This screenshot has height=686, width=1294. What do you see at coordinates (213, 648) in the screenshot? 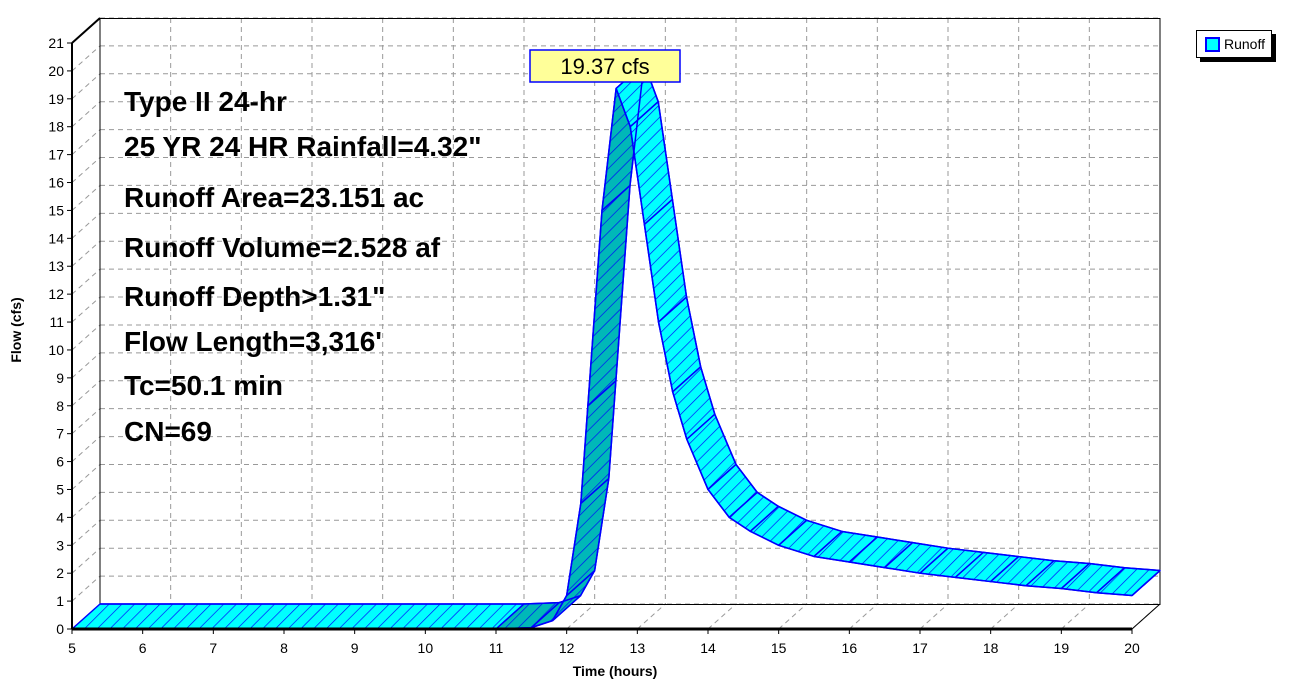
I see `x-tick-label: 7` at bounding box center [213, 648].